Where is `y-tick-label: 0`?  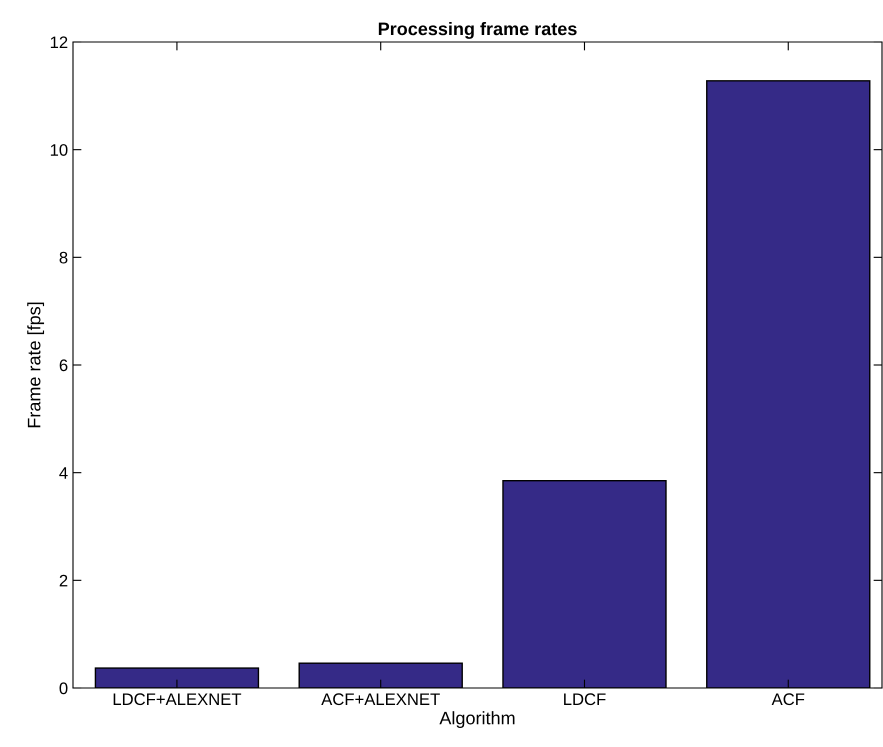 y-tick-label: 0 is located at coordinates (64, 688).